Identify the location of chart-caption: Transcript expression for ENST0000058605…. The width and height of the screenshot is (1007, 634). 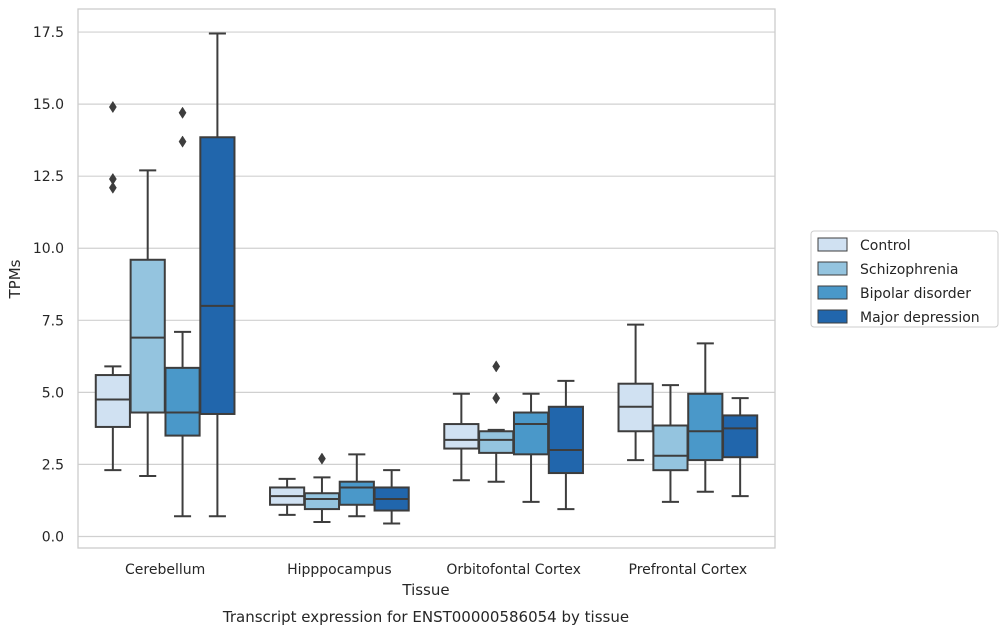
(425, 617).